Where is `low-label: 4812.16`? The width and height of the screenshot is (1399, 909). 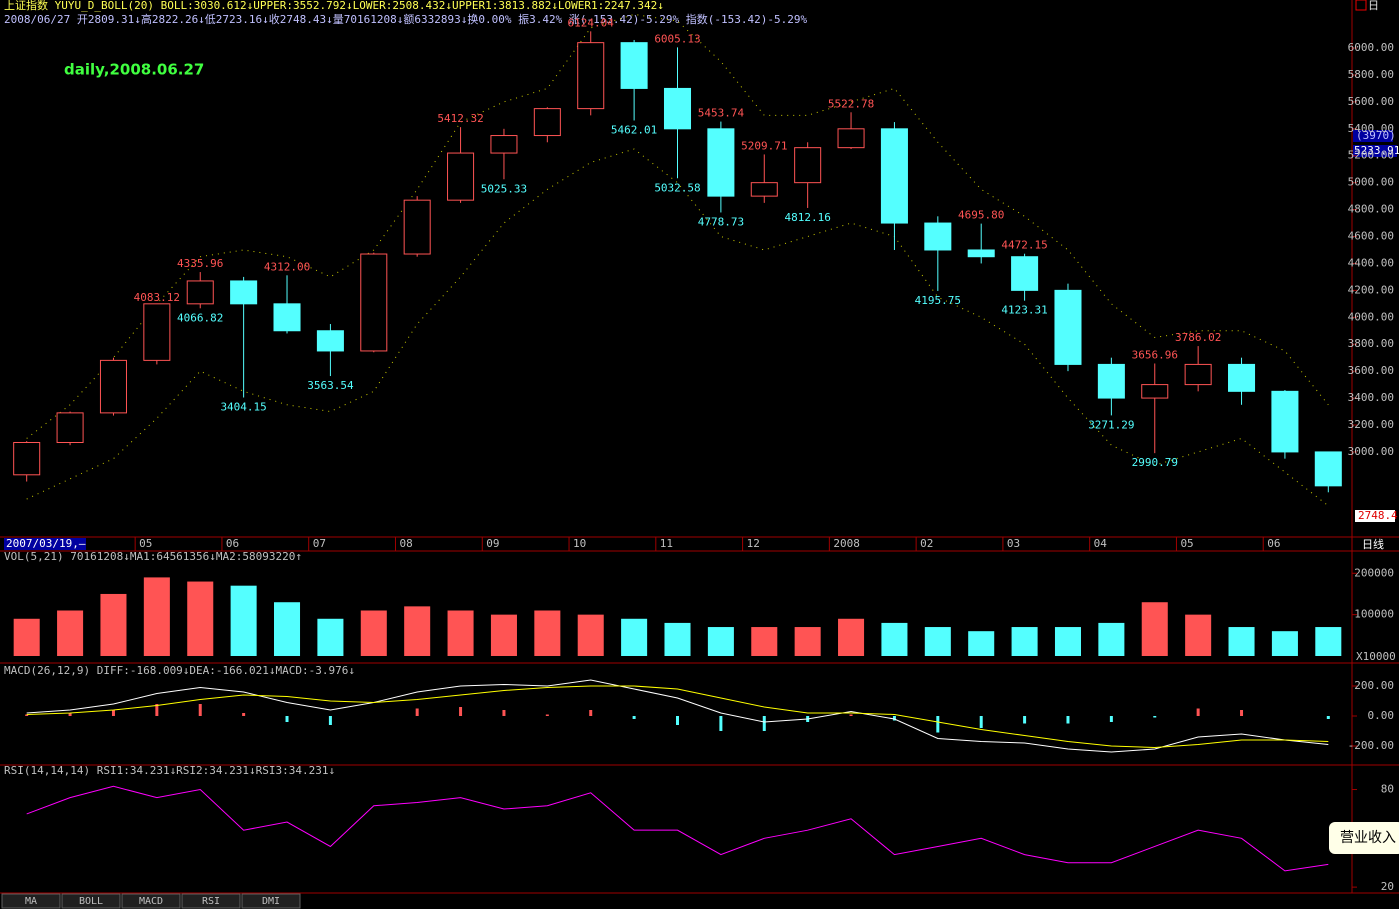 low-label: 4812.16 is located at coordinates (807, 217).